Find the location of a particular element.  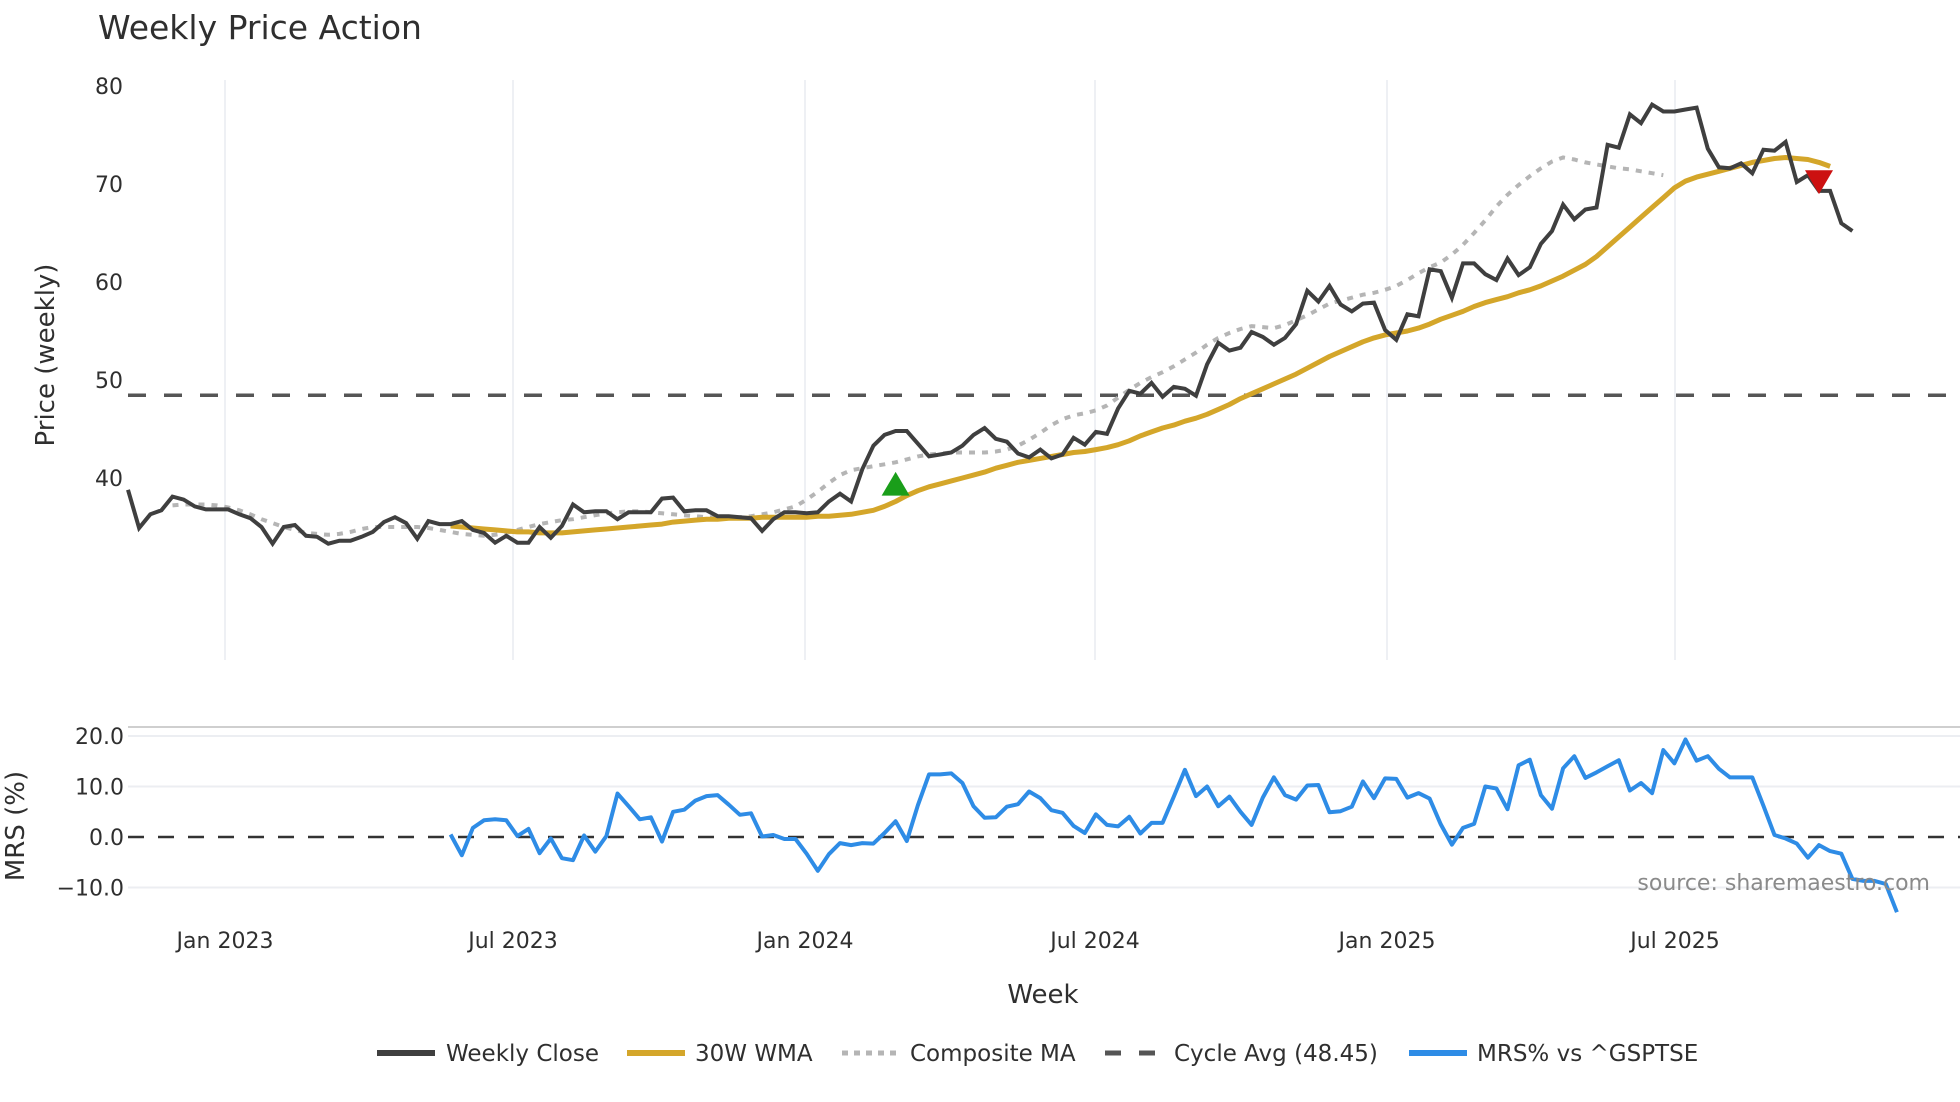

mrs-gridlines is located at coordinates (1044, 812).